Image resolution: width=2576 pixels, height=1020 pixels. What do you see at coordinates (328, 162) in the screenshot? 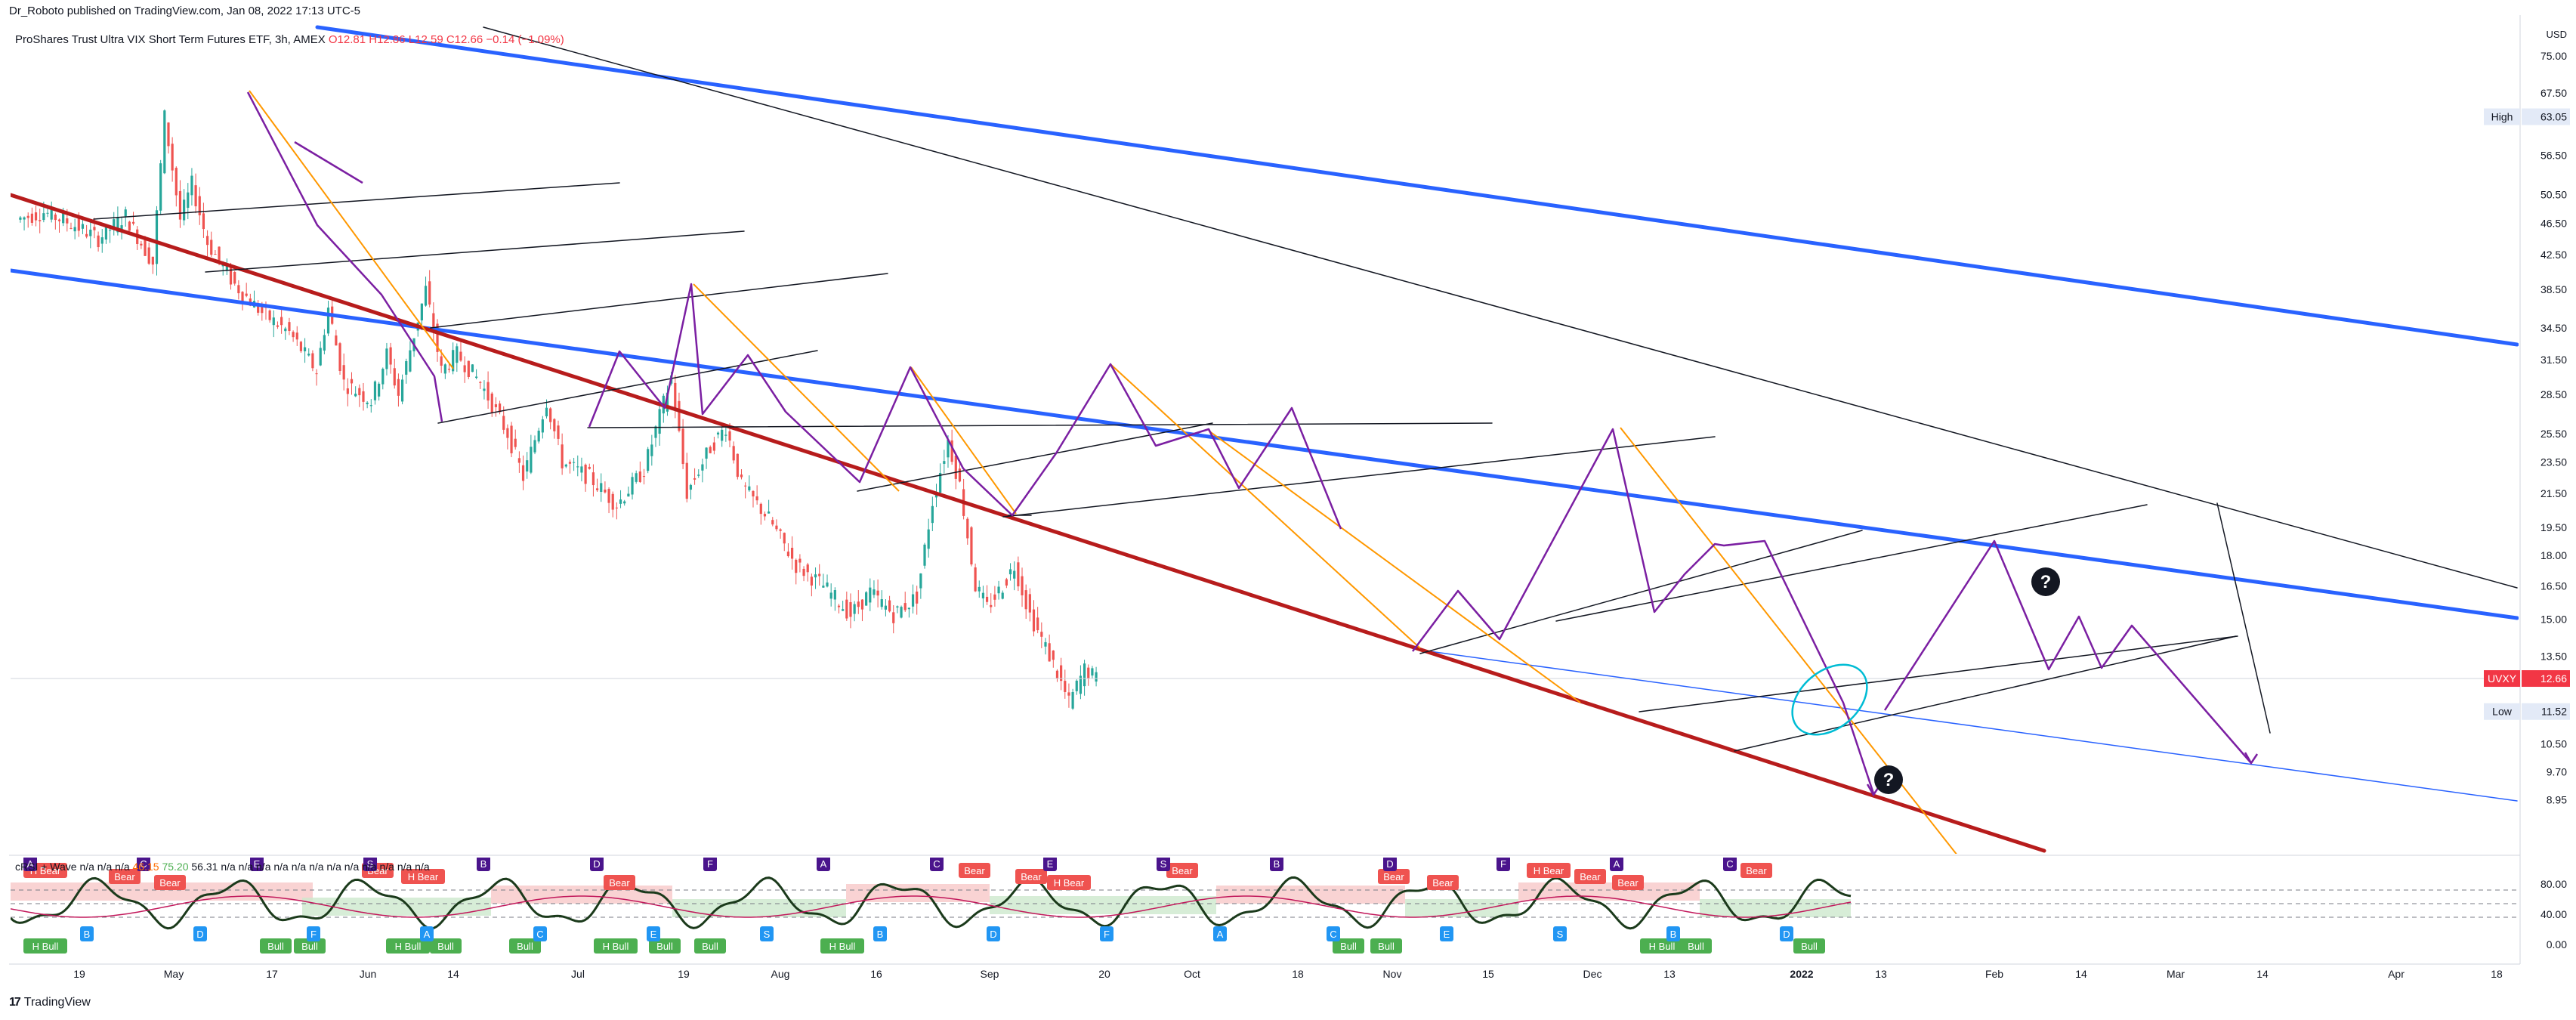
I see `purple-wave-a2` at bounding box center [328, 162].